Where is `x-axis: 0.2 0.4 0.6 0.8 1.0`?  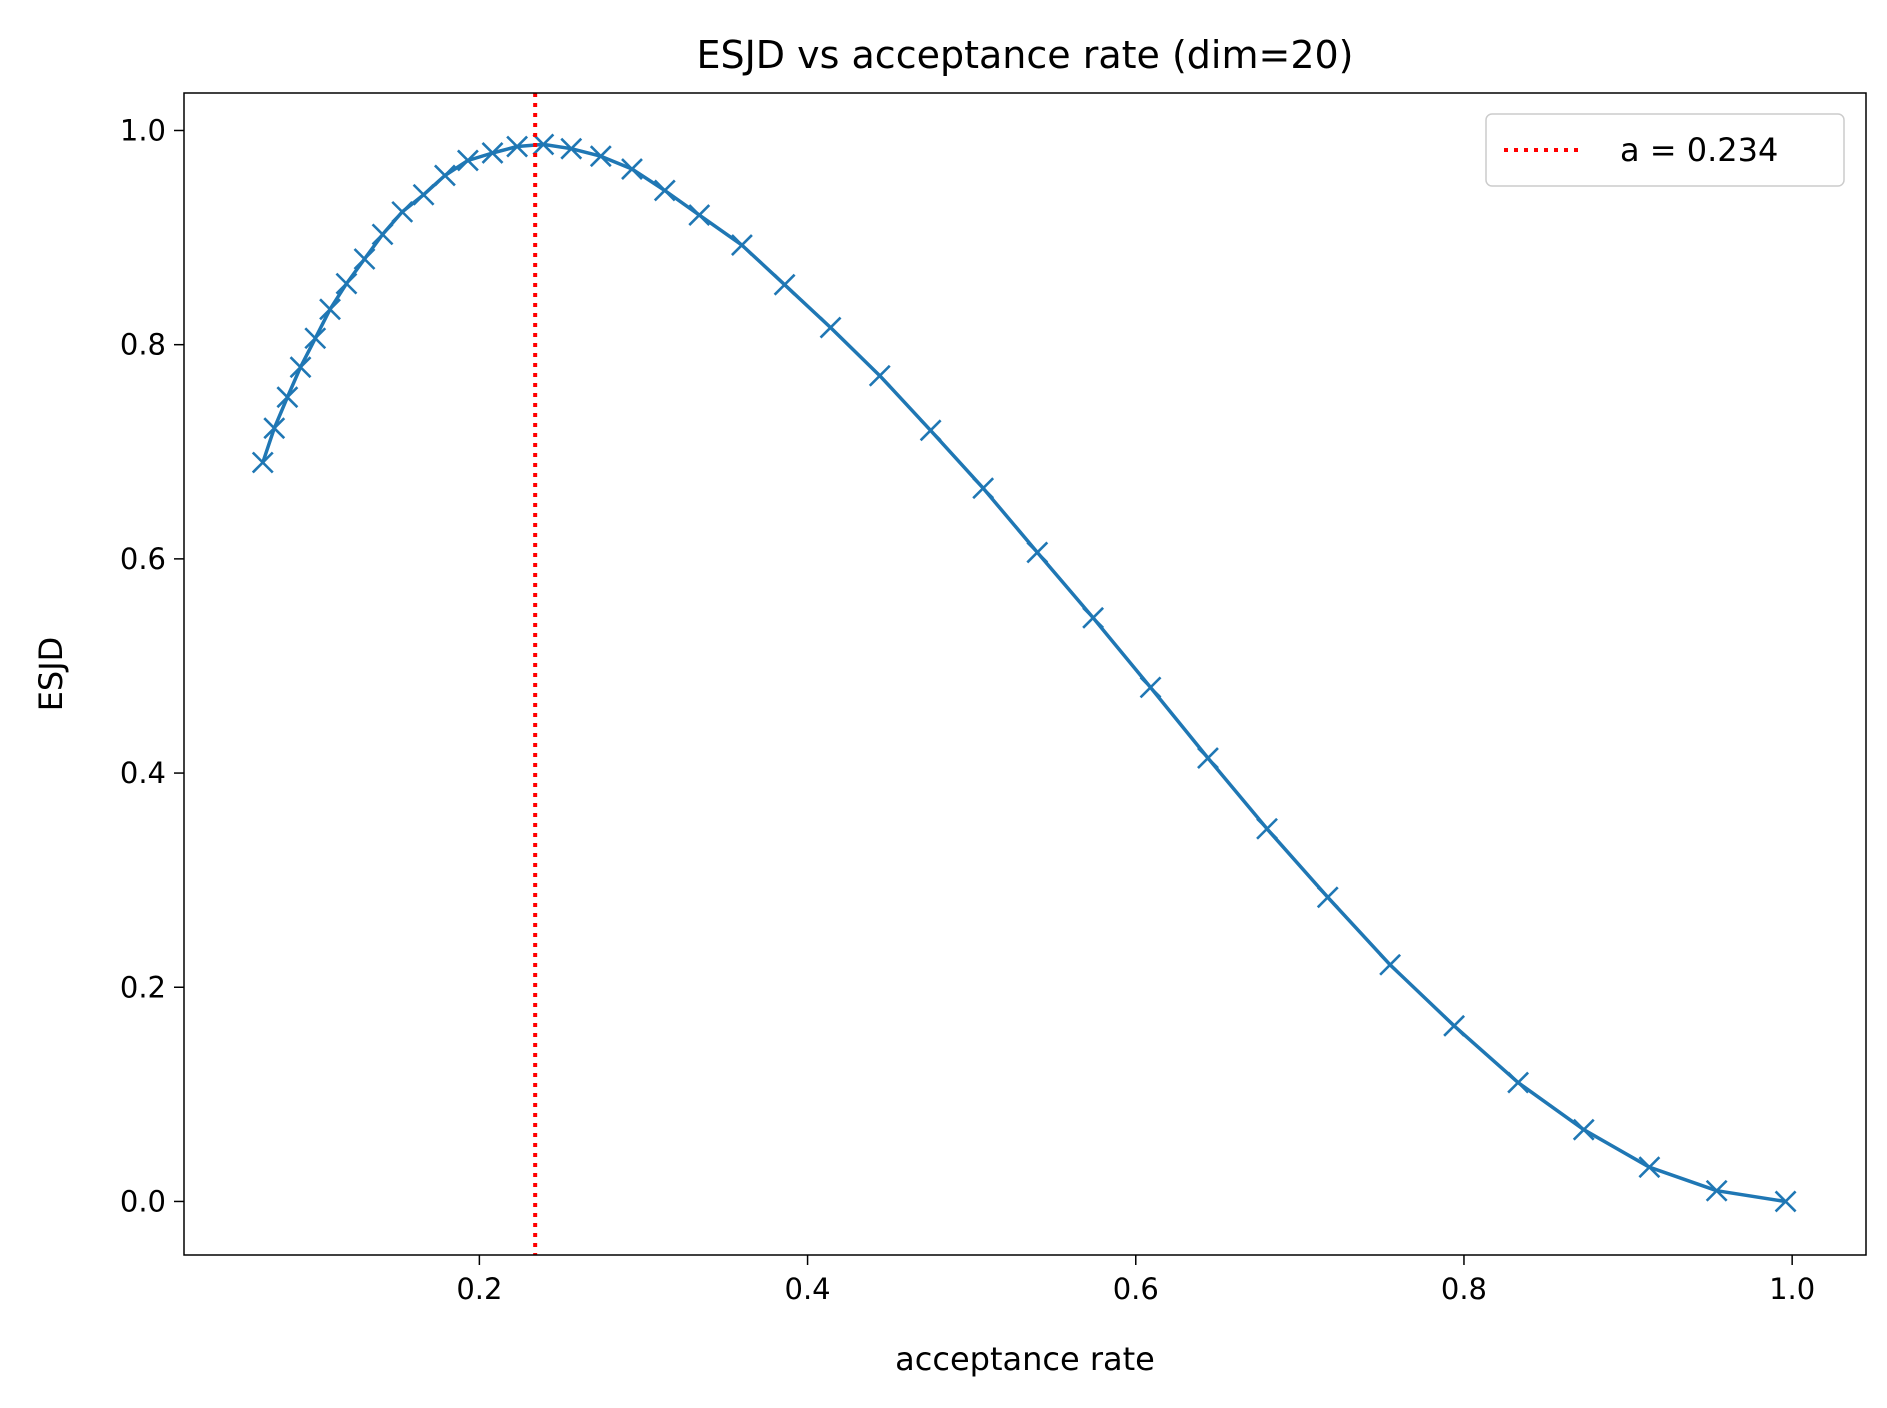
x-axis: 0.2 0.4 0.6 0.8 1.0 is located at coordinates (1135, 1280).